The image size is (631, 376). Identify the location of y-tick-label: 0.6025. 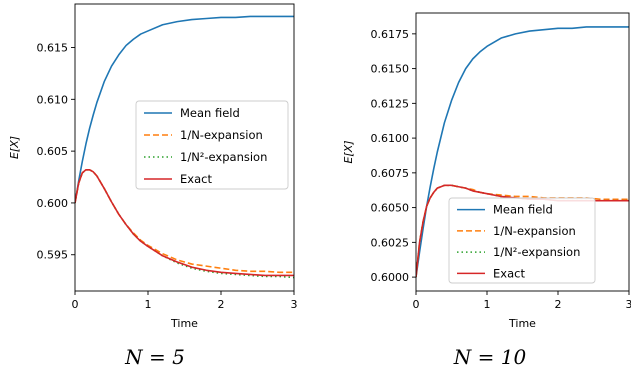
(390, 242).